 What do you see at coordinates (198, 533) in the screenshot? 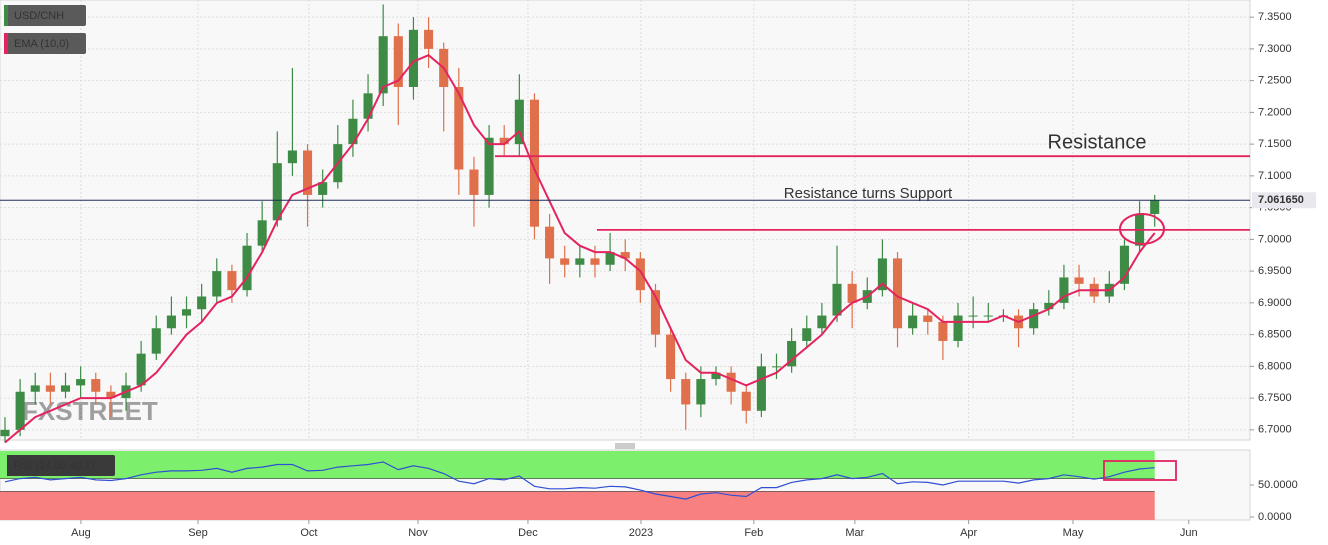
I see `x-tick-label: Sep` at bounding box center [198, 533].